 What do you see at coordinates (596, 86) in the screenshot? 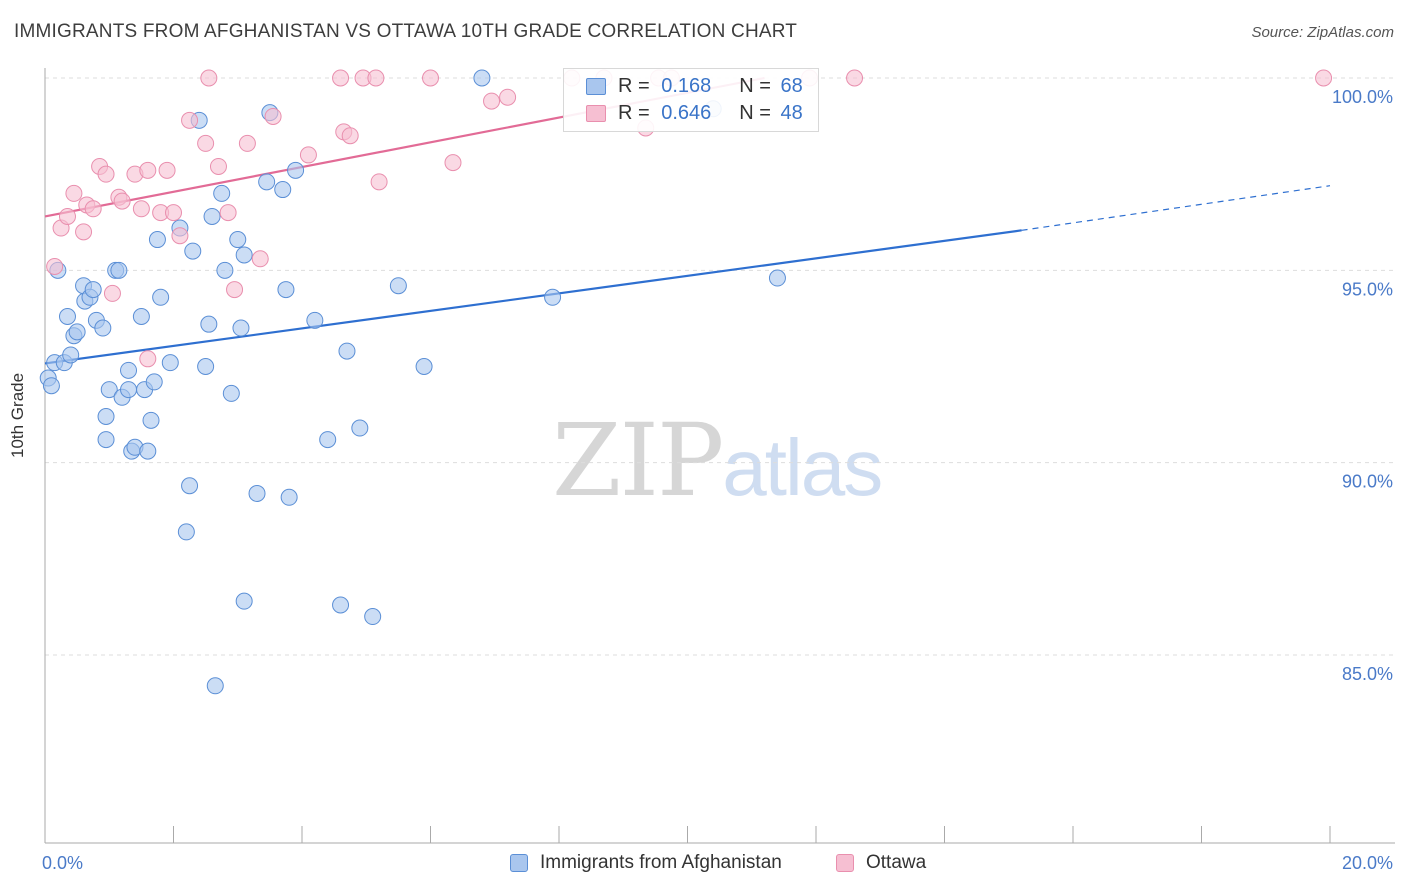
I see `blue-swatch` at bounding box center [596, 86].